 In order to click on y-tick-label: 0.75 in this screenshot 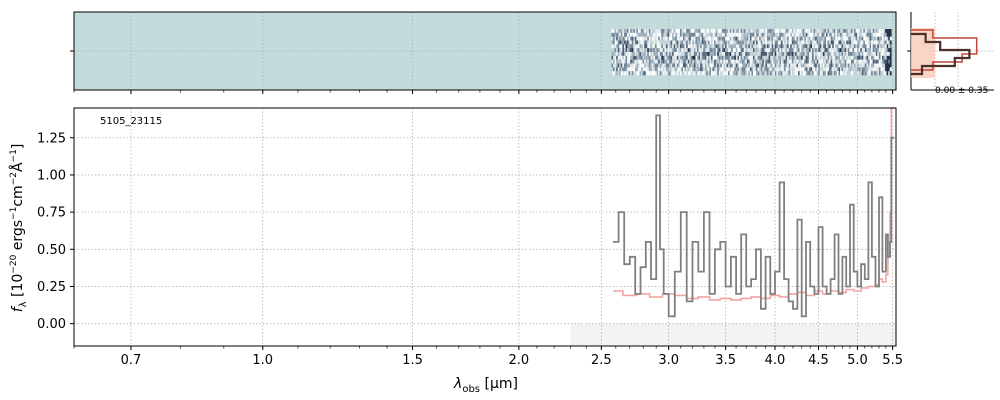, I will do `click(51, 213)`.